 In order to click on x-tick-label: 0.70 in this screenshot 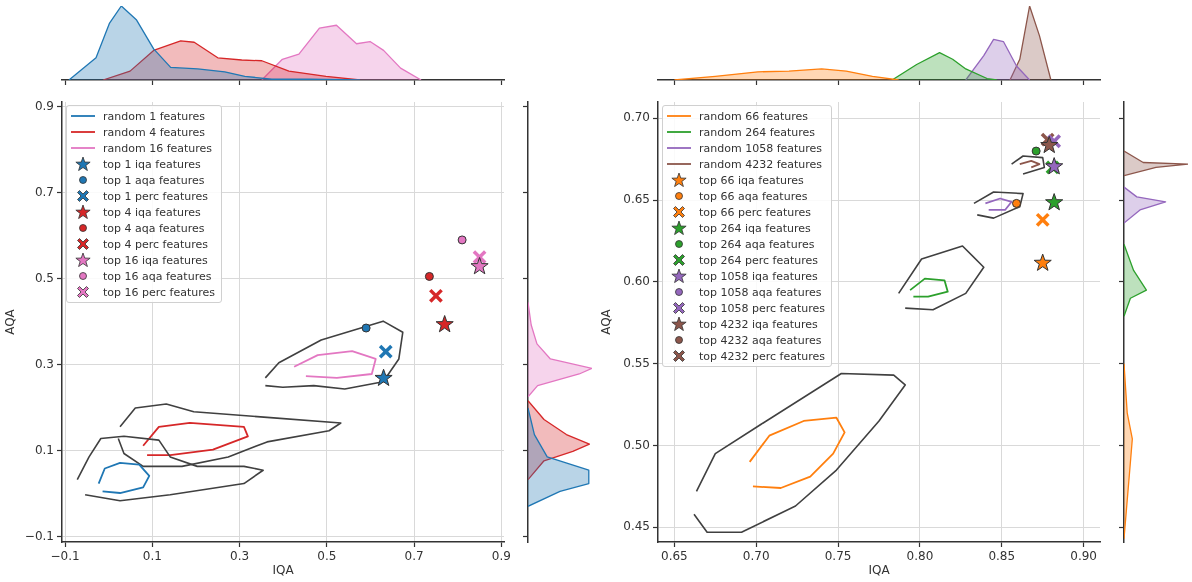, I will do `click(756, 556)`.